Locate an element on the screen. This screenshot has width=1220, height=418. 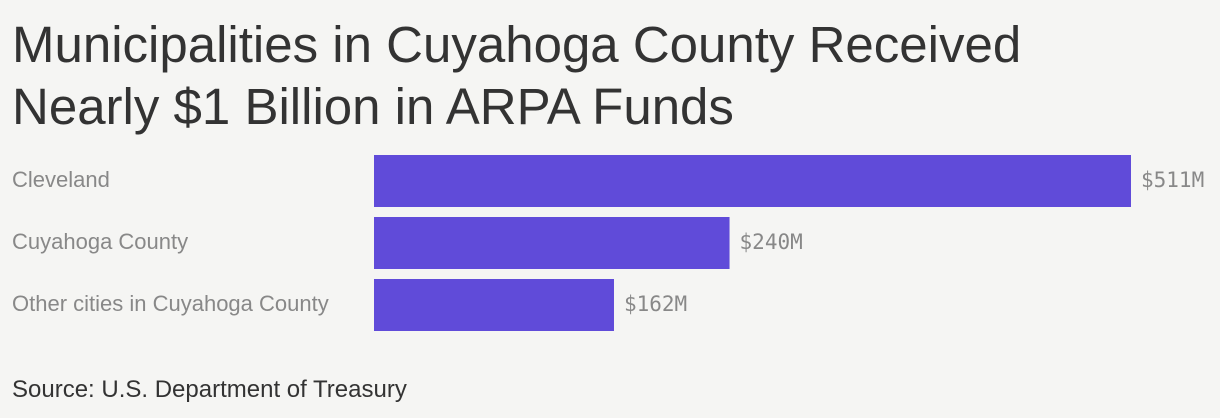
source-note: Source: U.S. Department of Treasury is located at coordinates (209, 389).